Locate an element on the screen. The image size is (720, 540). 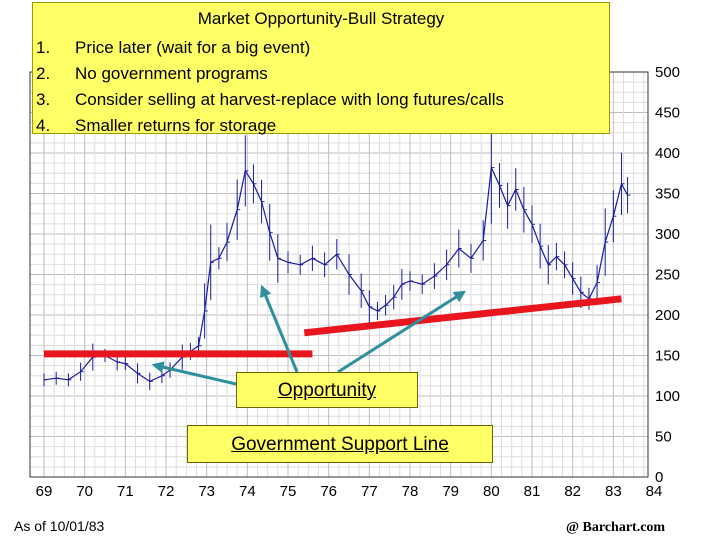
x-tick-label: 79 is located at coordinates (450, 491).